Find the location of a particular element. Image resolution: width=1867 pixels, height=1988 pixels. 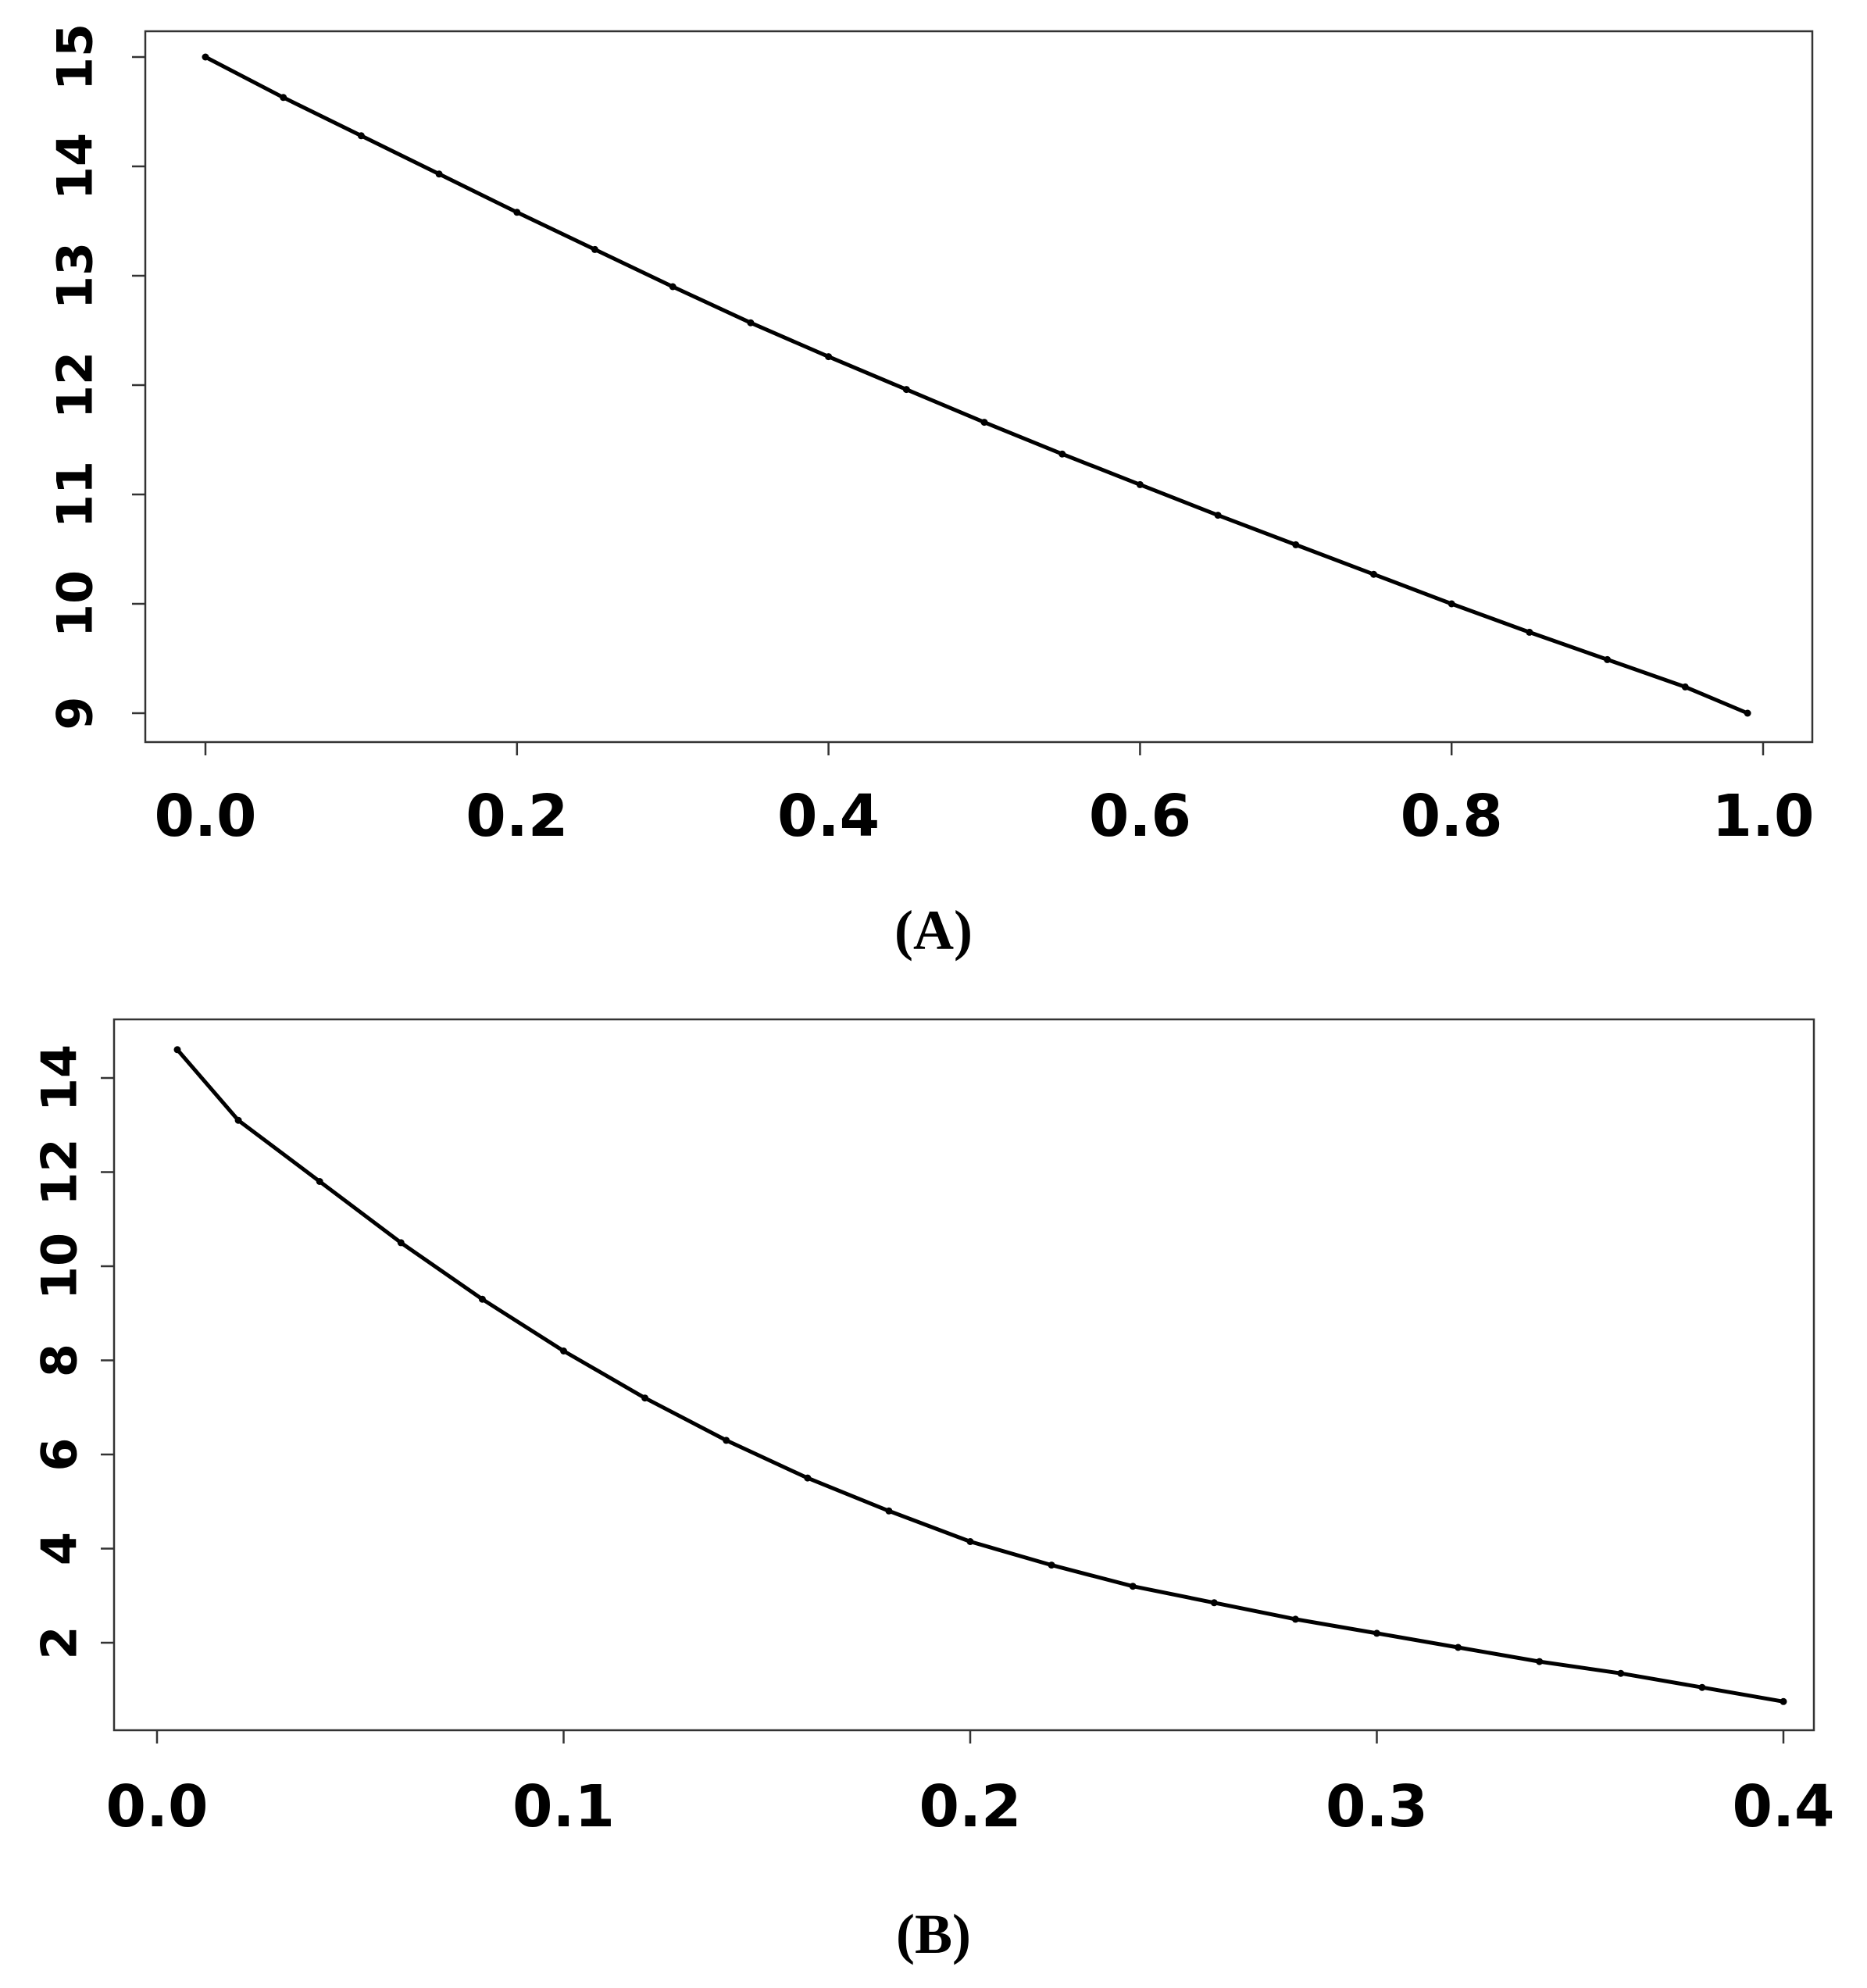

panel-a-x-tick-label: 0.2 is located at coordinates (517, 816).